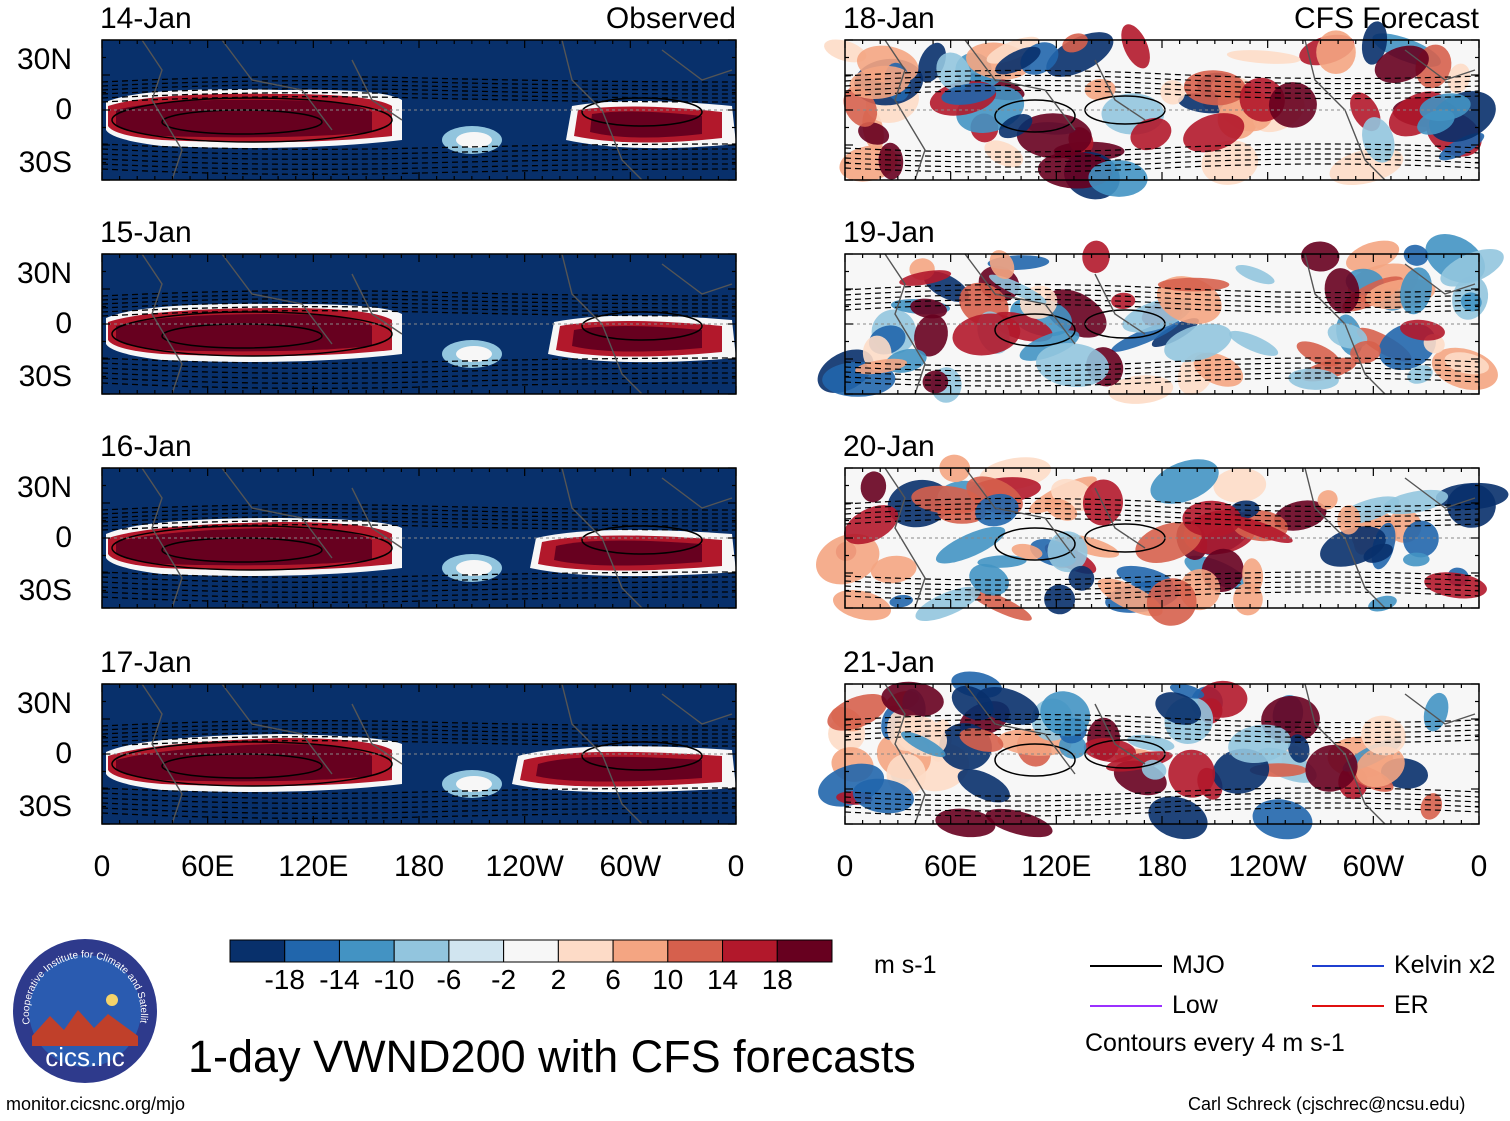  What do you see at coordinates (777, 979) in the screenshot?
I see `colorbar-tick-9: 18` at bounding box center [777, 979].